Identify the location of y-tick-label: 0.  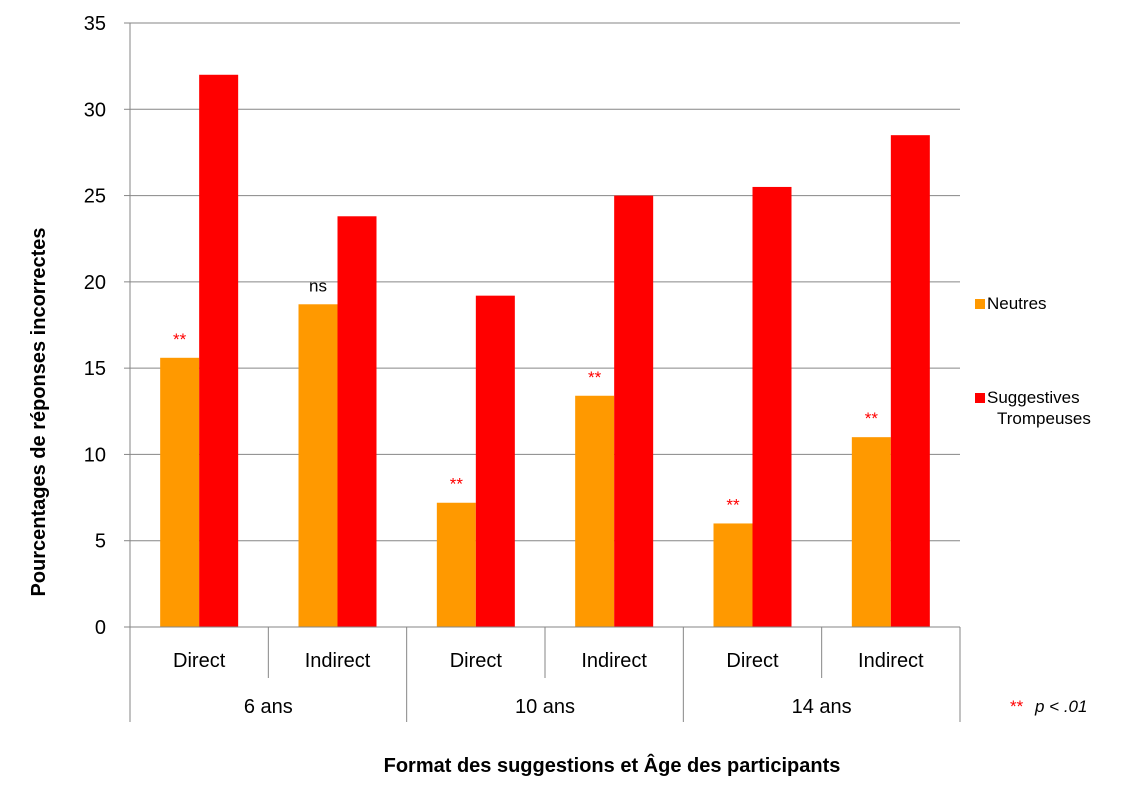
(100, 628).